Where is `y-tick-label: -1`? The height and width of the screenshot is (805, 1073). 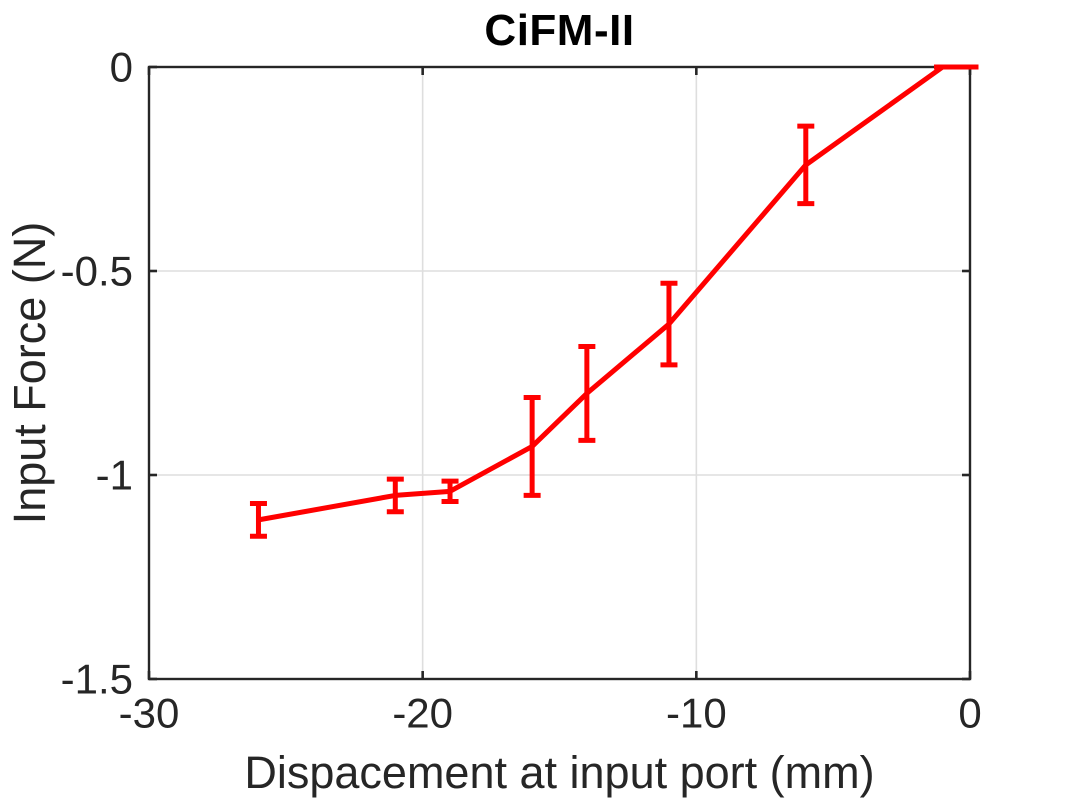
y-tick-label: -1 is located at coordinates (114, 475).